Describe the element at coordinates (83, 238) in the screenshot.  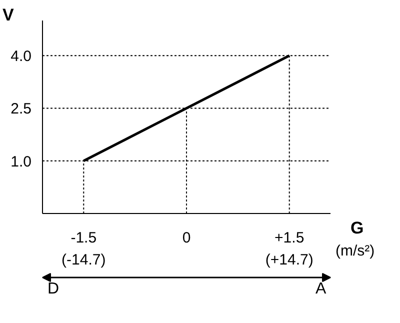
I see `x-tick-label: -1.5` at that location.